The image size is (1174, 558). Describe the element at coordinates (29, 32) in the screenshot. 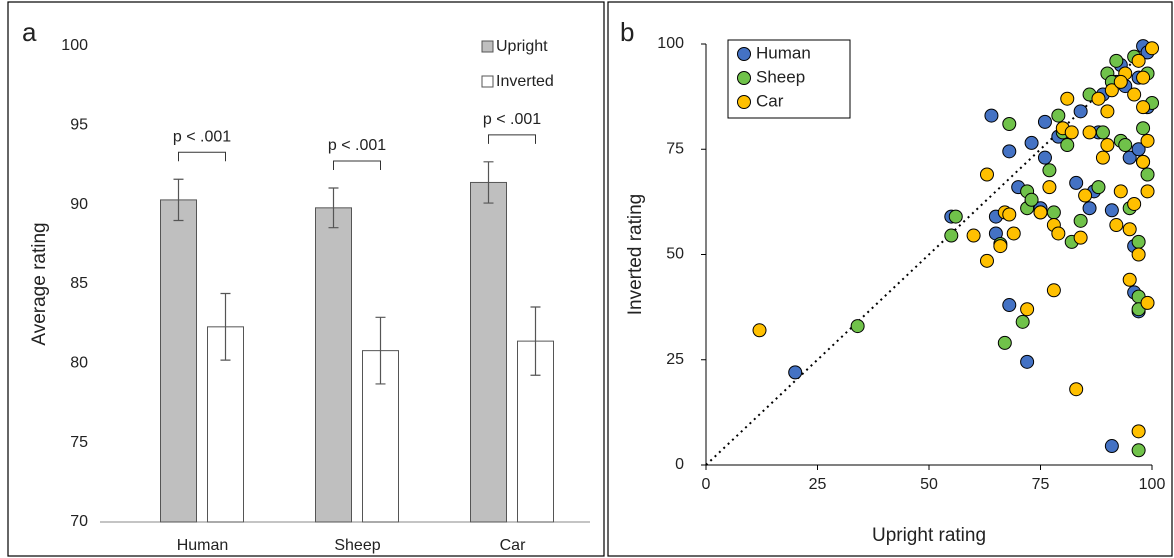

I see `panel-label: a` at that location.